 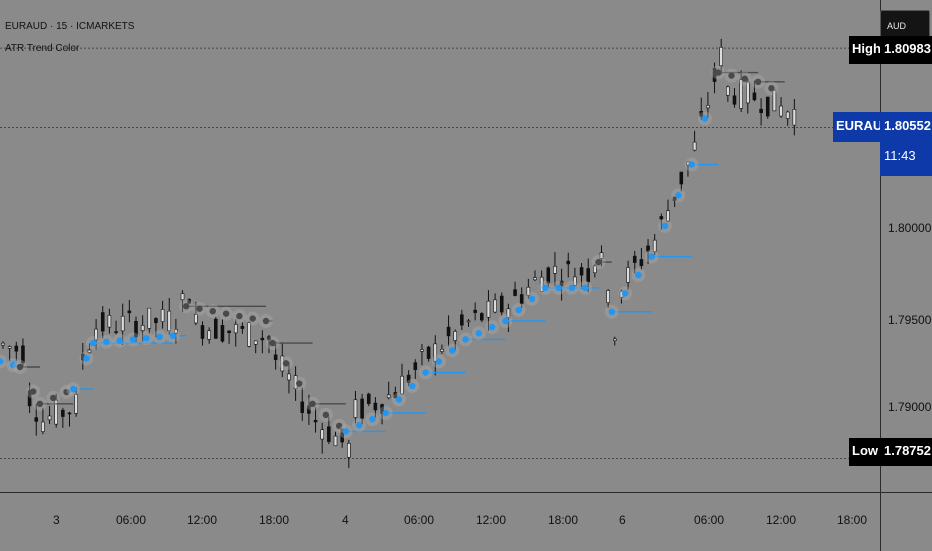 What do you see at coordinates (906, 50) in the screenshot?
I see `high-value-badge: 1.80983` at bounding box center [906, 50].